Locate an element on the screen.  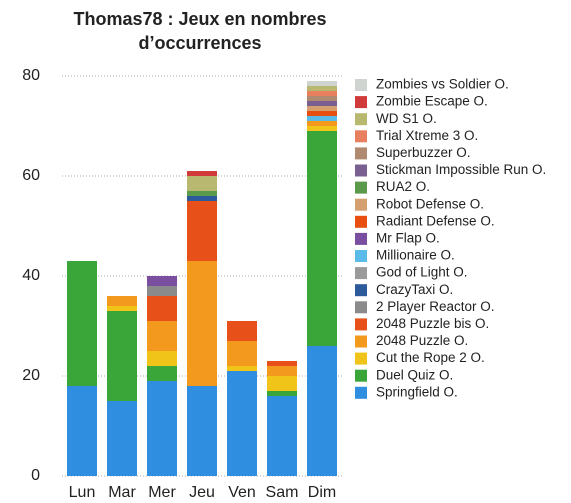
legend-label: 2 Player Reactor O. is located at coordinates (435, 306).